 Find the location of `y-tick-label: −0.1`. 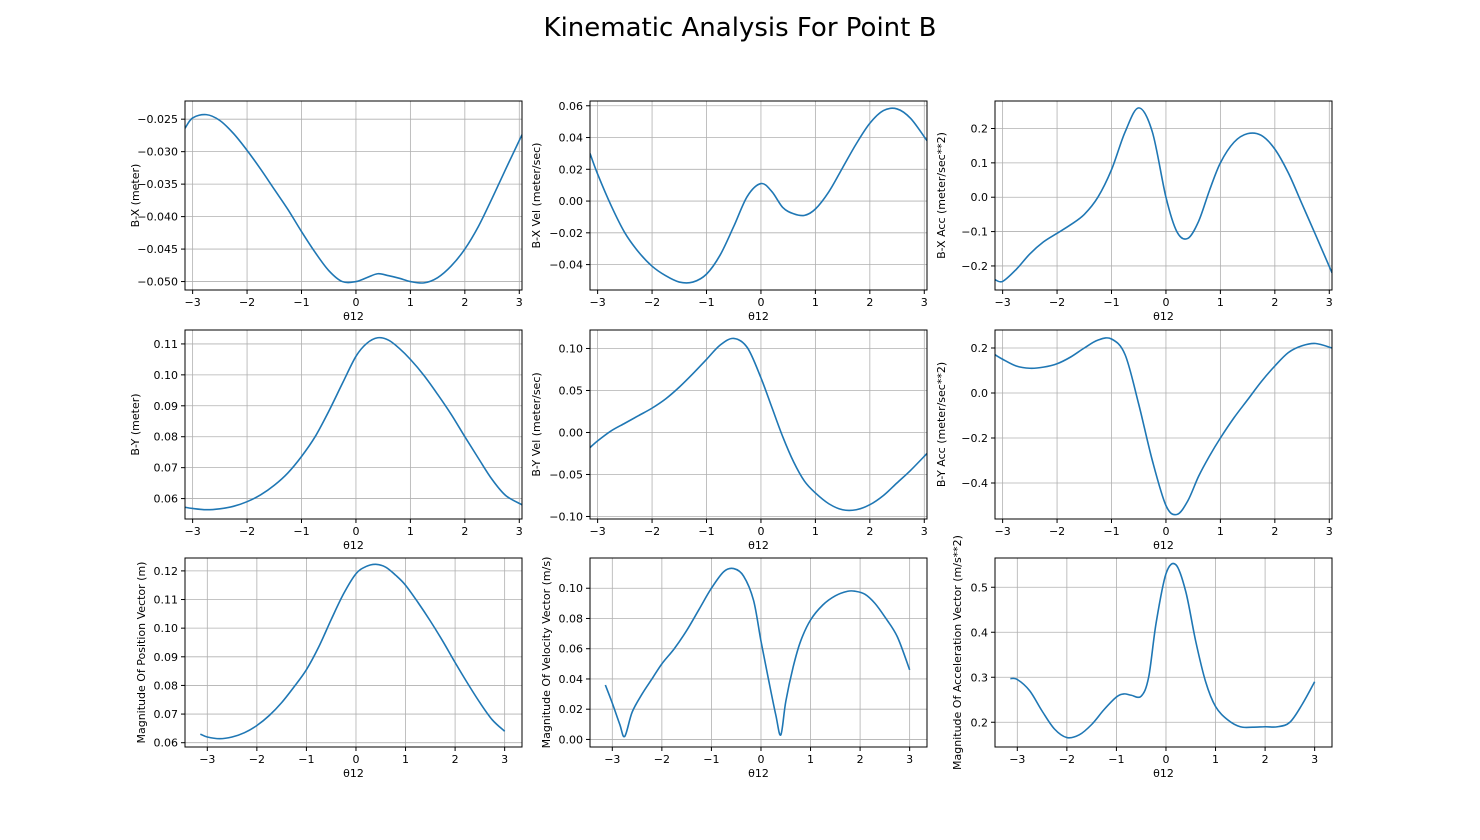

y-tick-label: −0.1 is located at coordinates (974, 232).